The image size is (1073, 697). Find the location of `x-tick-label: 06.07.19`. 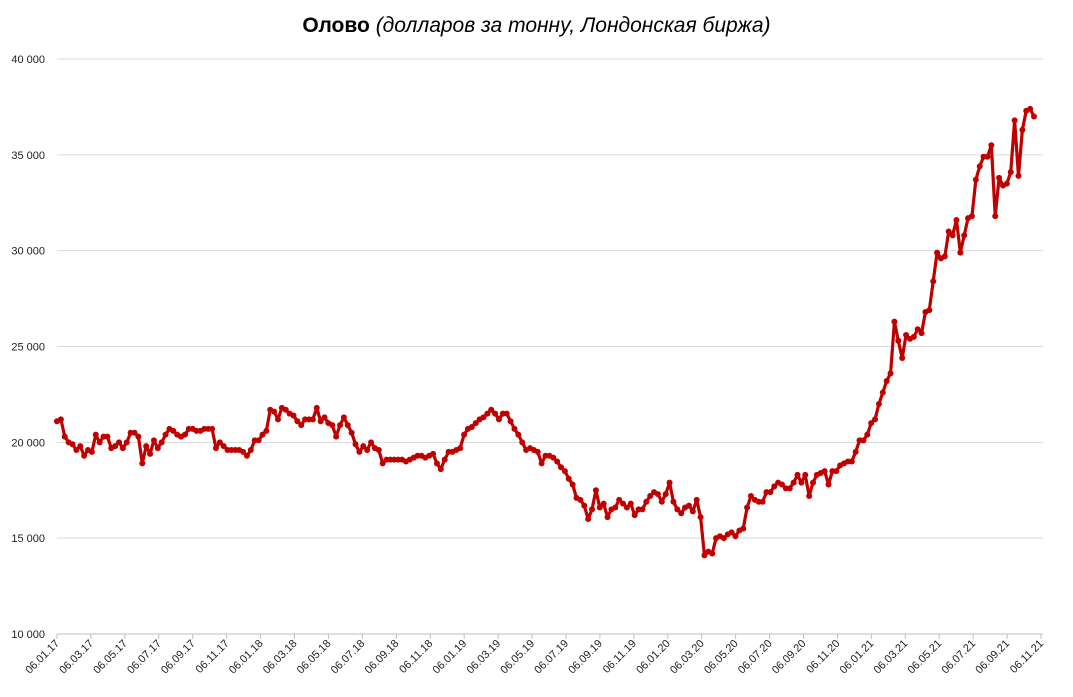

x-tick-label: 06.07.19 is located at coordinates (551, 657).